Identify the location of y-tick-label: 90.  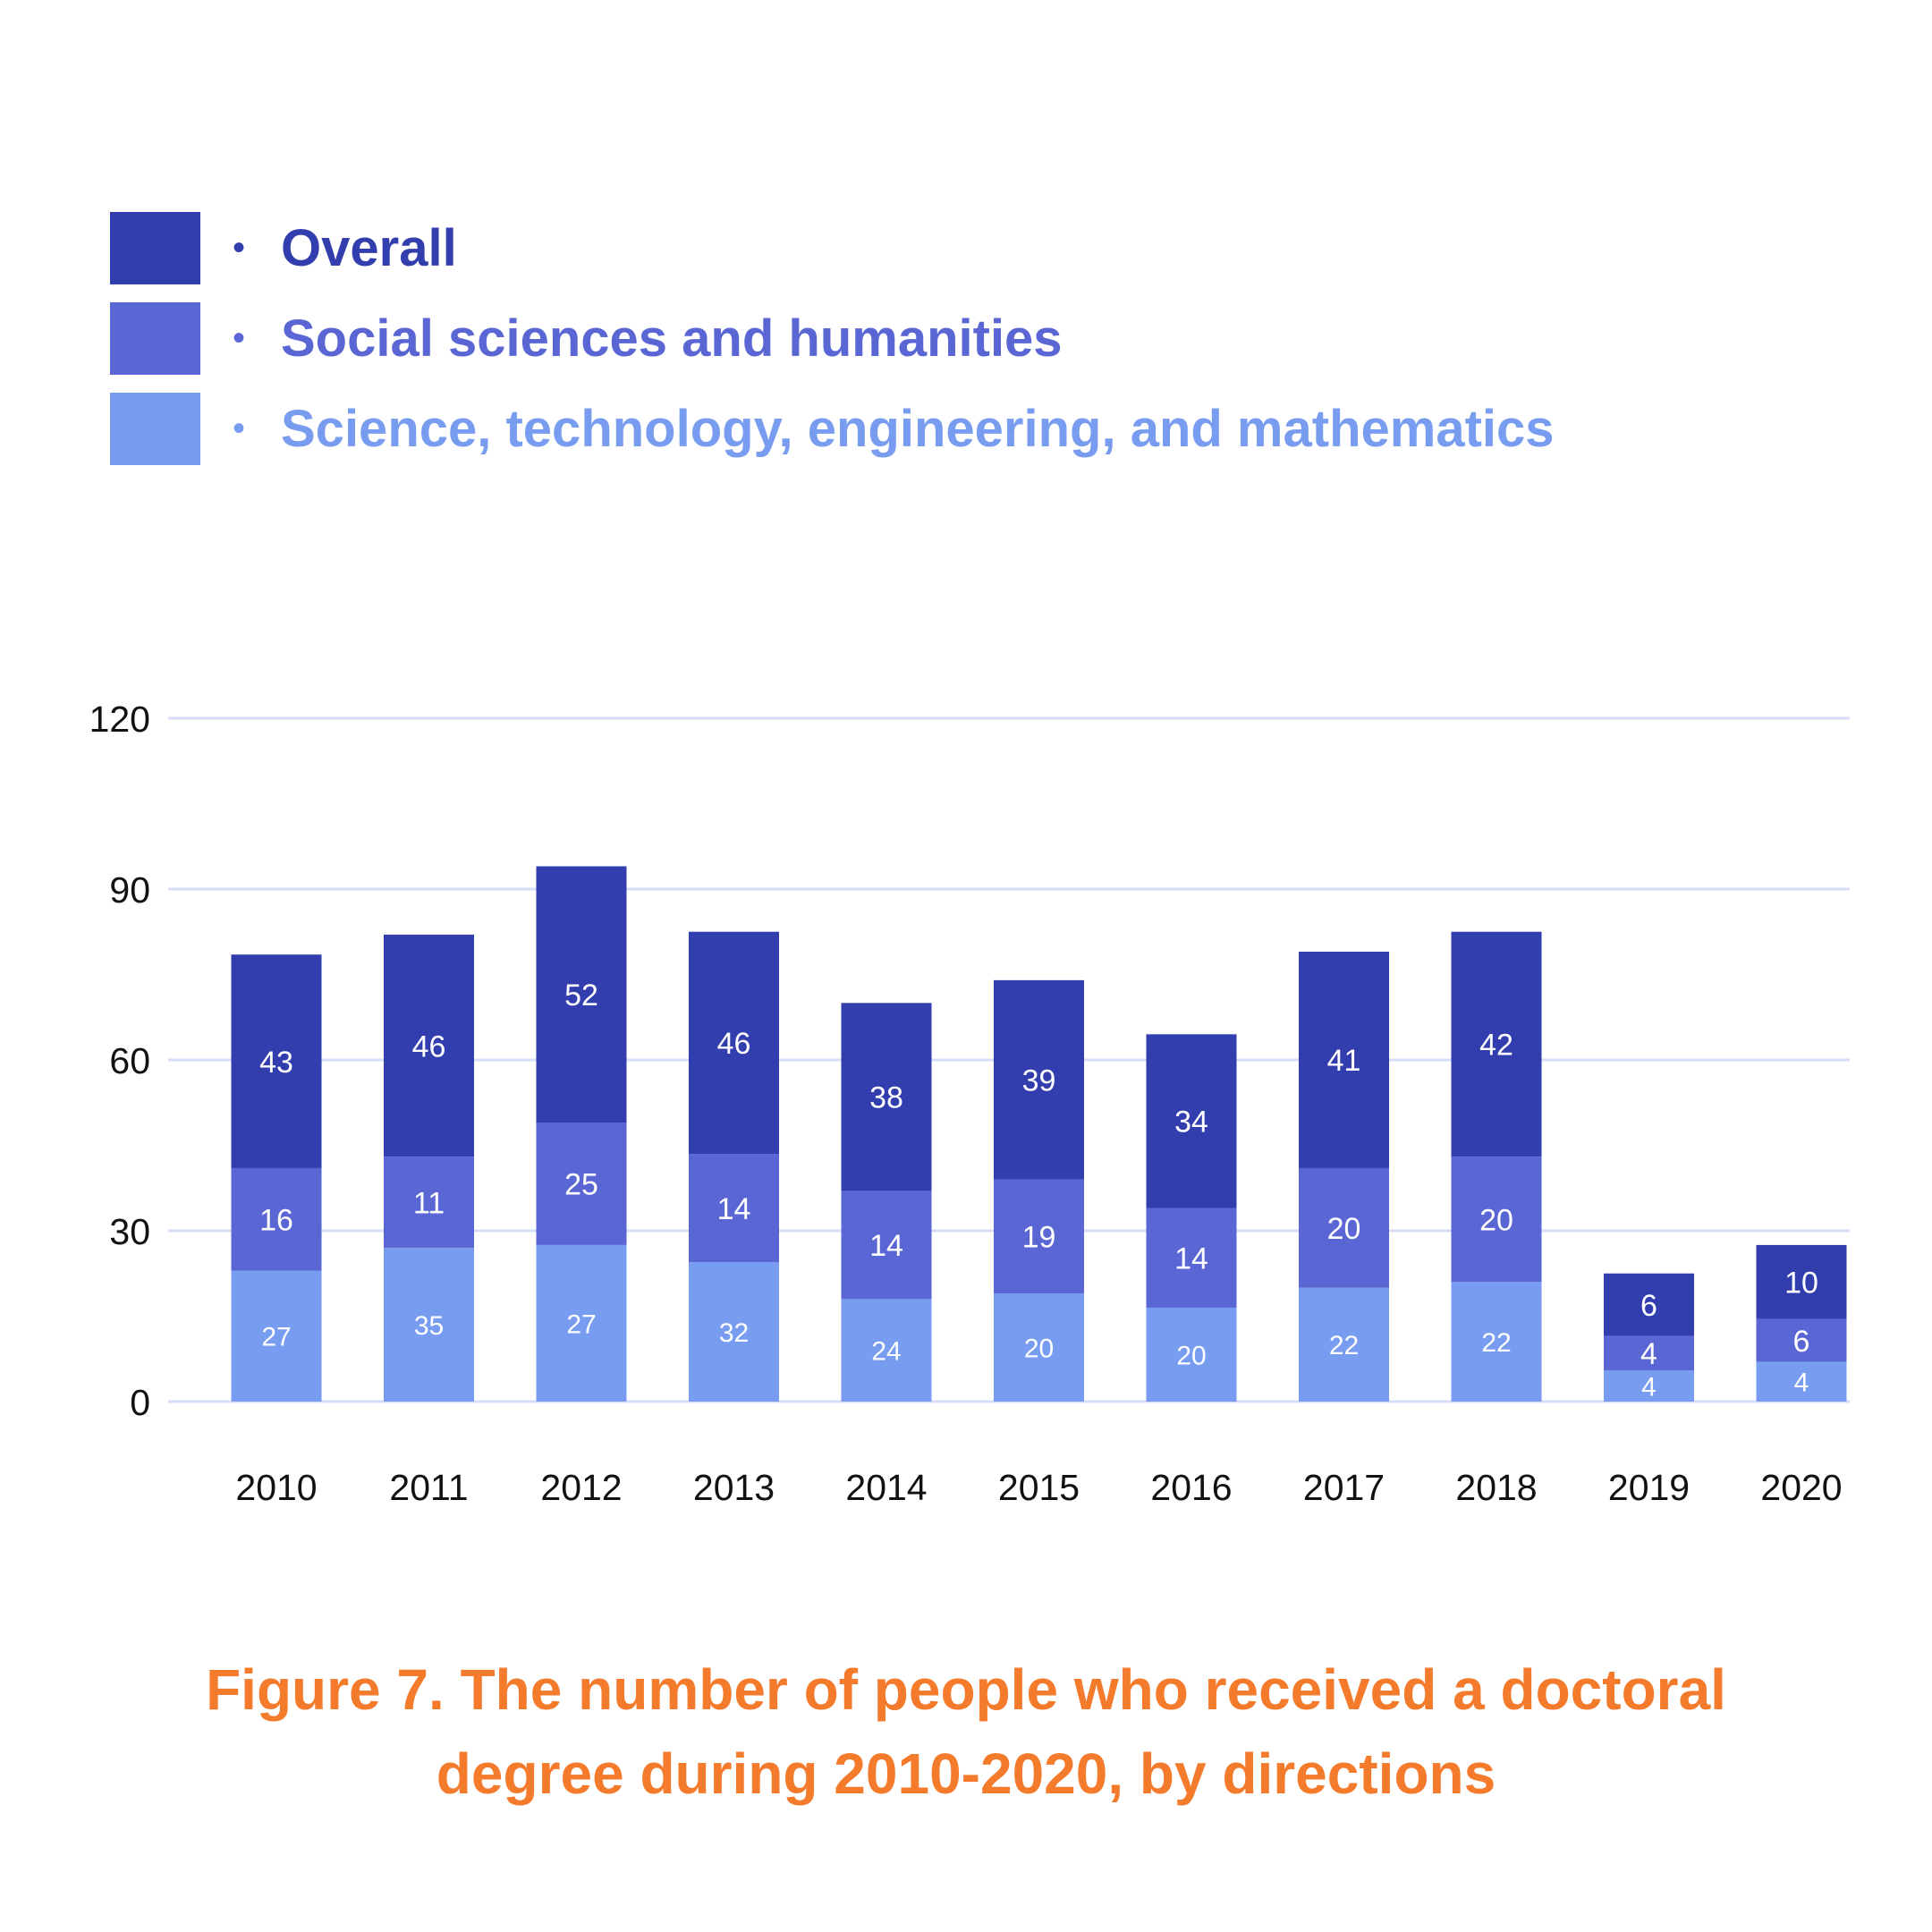
(129, 890).